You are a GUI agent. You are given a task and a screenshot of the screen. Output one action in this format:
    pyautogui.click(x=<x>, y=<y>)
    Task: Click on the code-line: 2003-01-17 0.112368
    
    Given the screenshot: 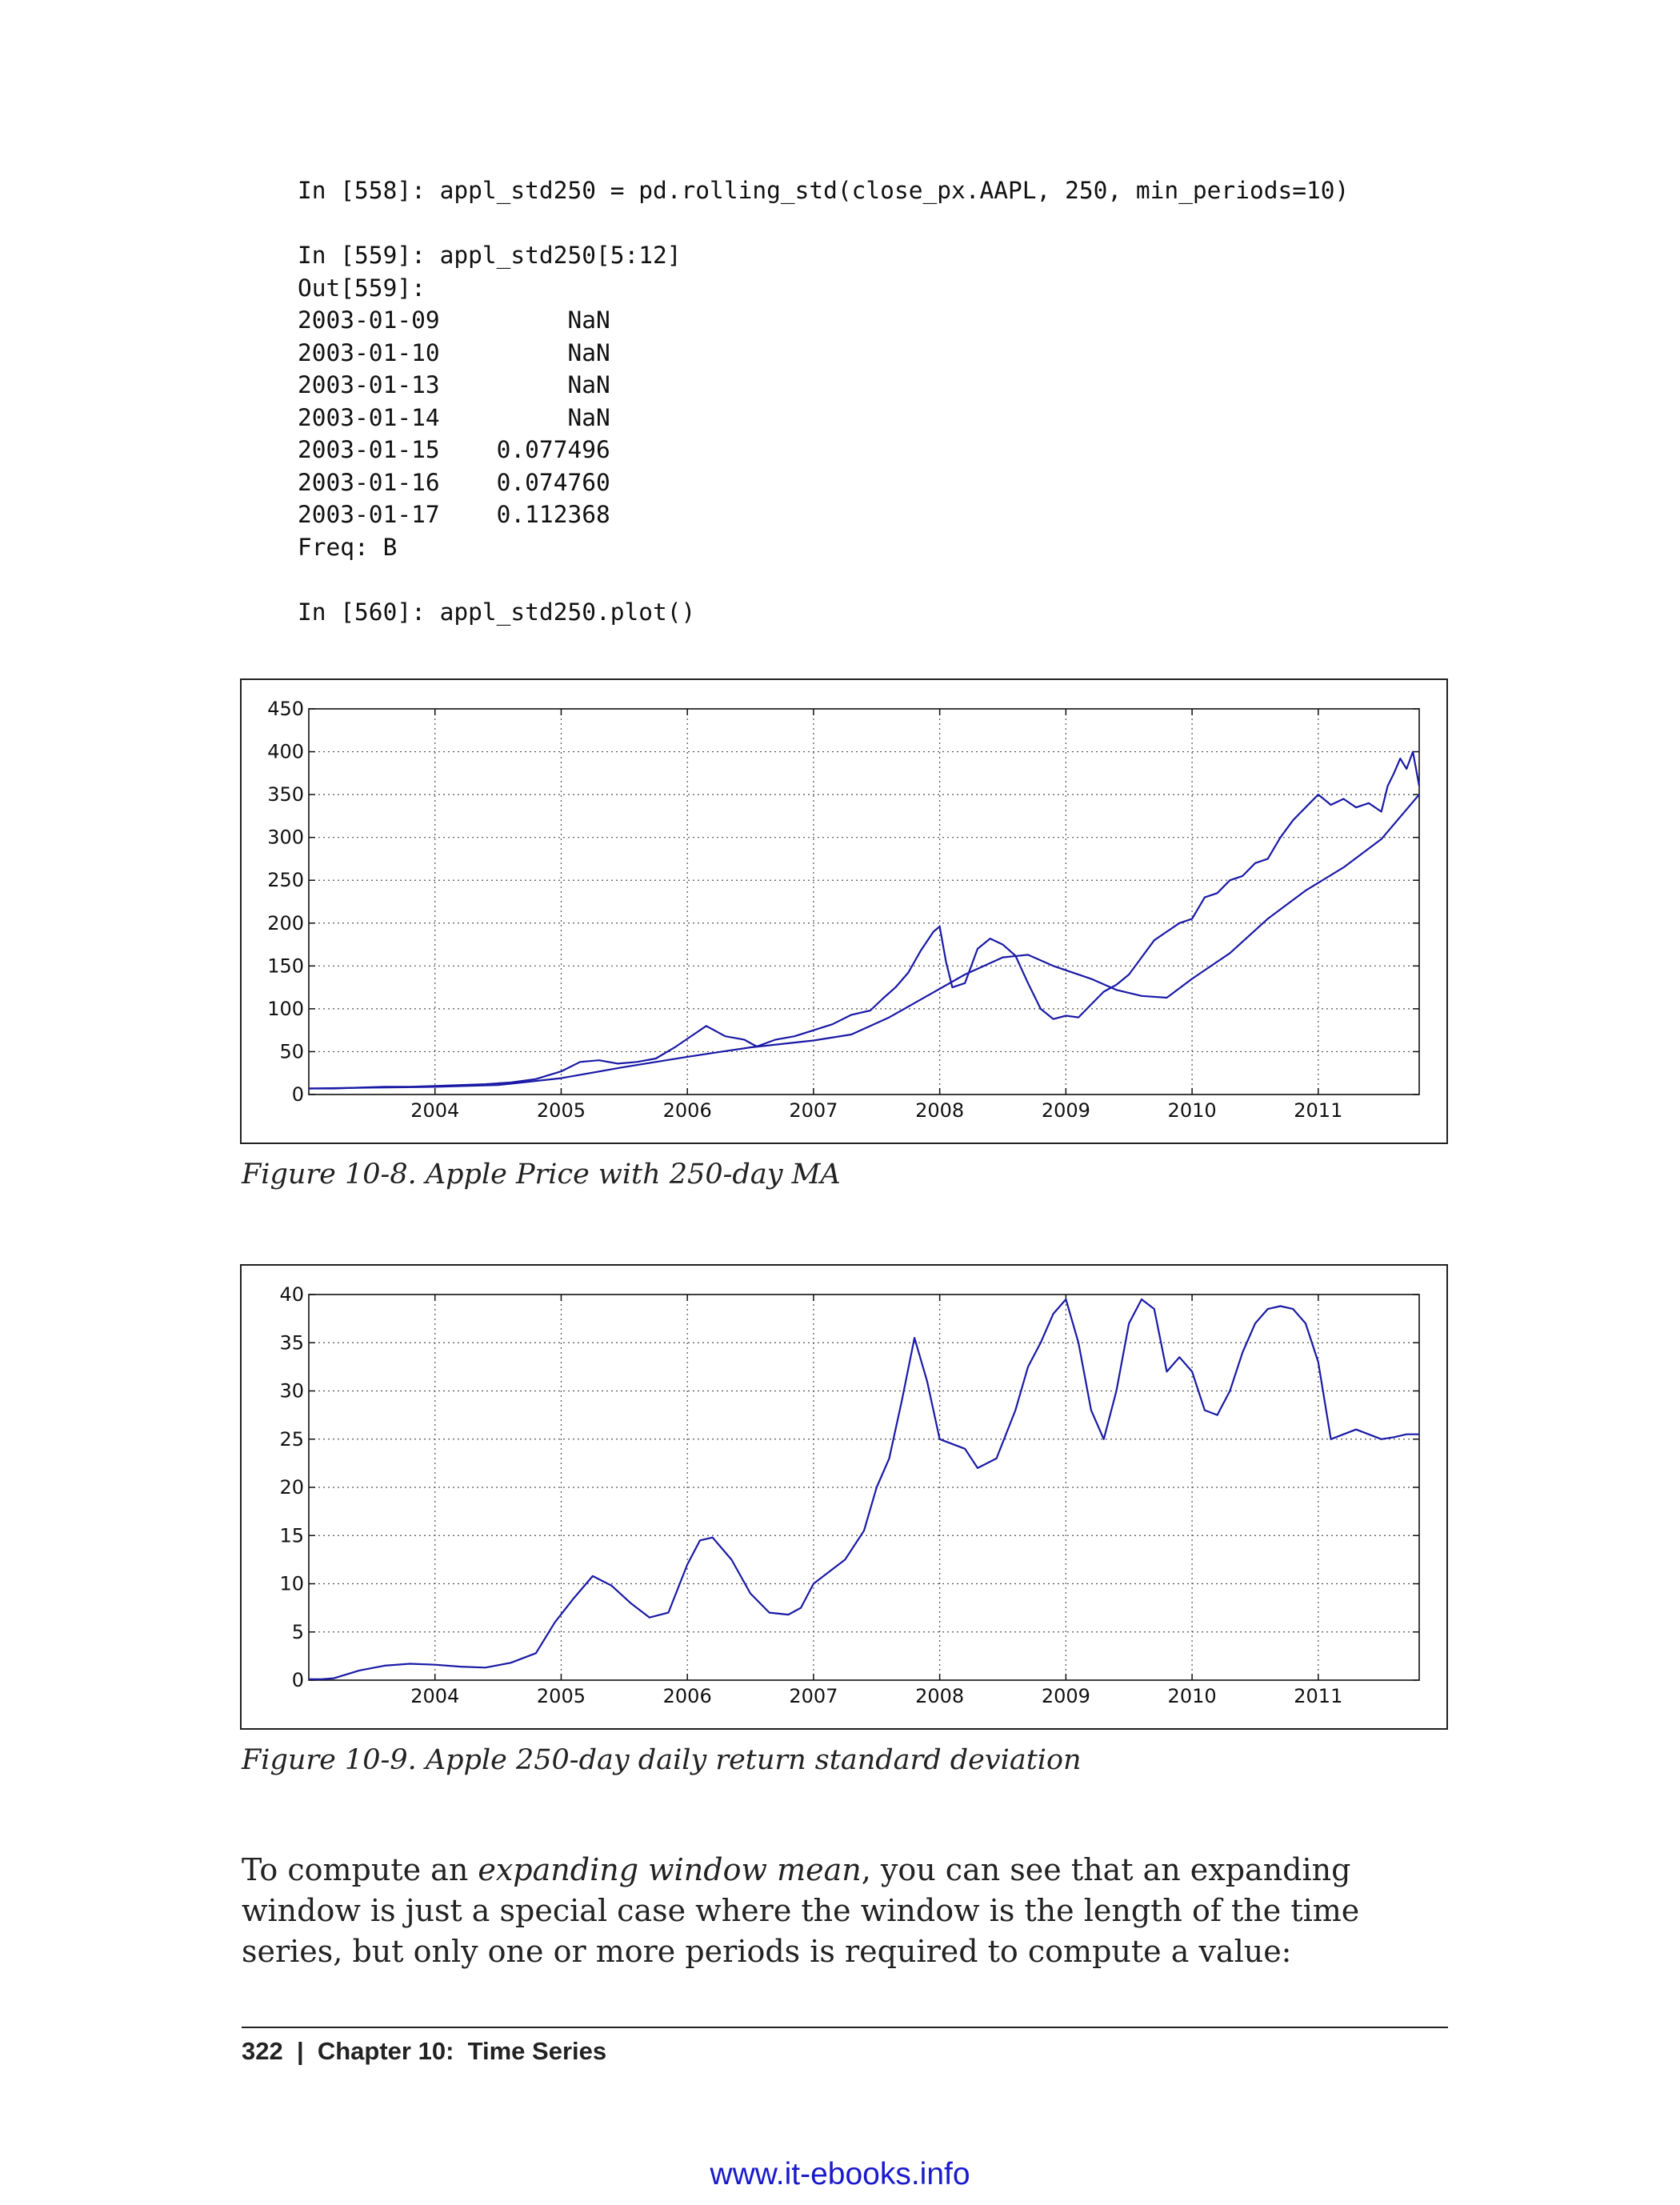 What is the action you would take?
    pyautogui.click(x=454, y=514)
    